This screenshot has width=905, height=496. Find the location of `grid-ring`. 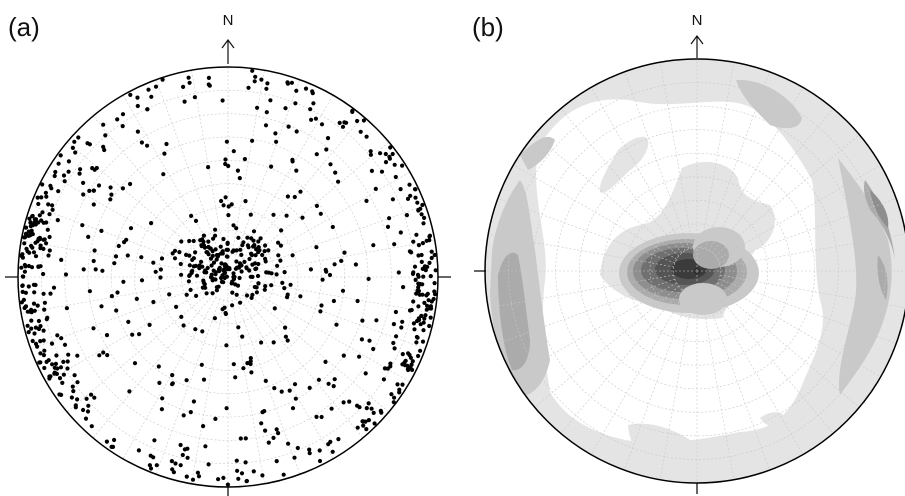

grid-ring is located at coordinates (697, 271).